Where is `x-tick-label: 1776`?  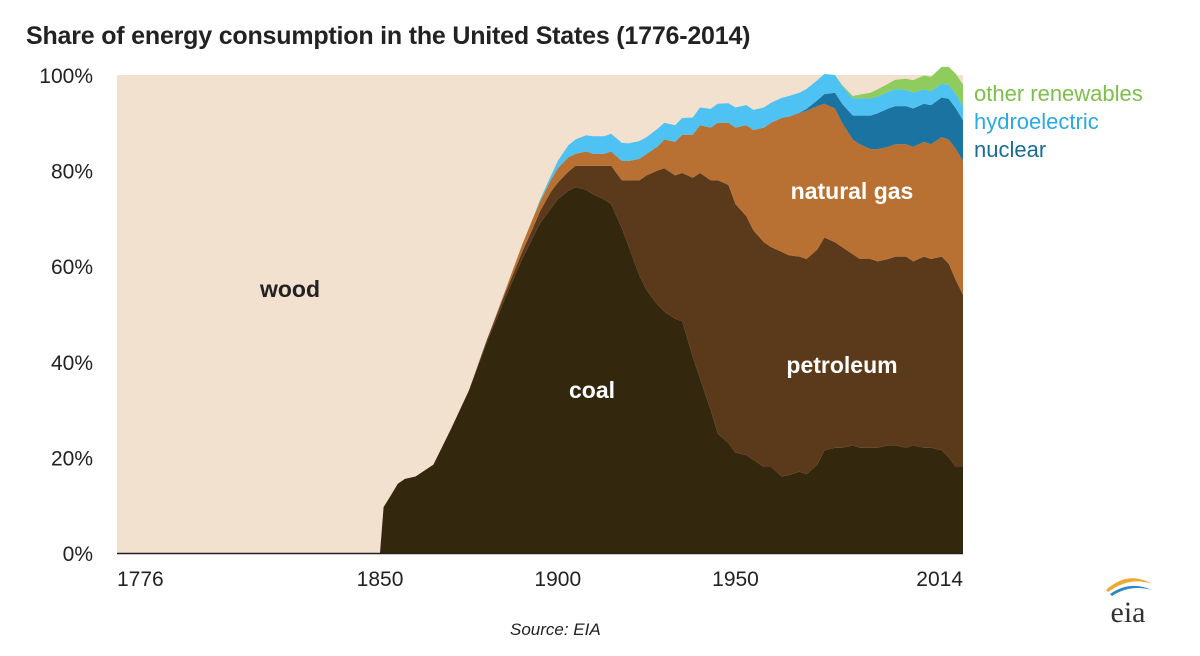 x-tick-label: 1776 is located at coordinates (140, 579).